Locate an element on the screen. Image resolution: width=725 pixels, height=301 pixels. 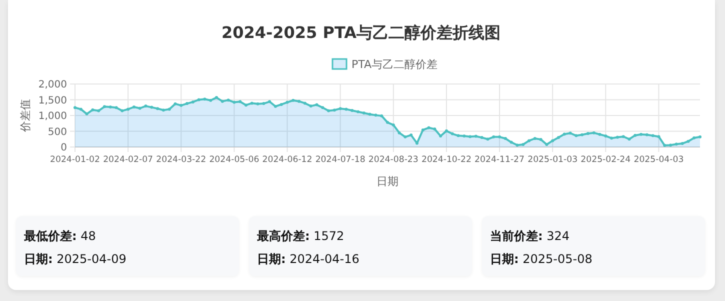
text: 日期: 2025-04-09 is located at coordinates (75, 259).